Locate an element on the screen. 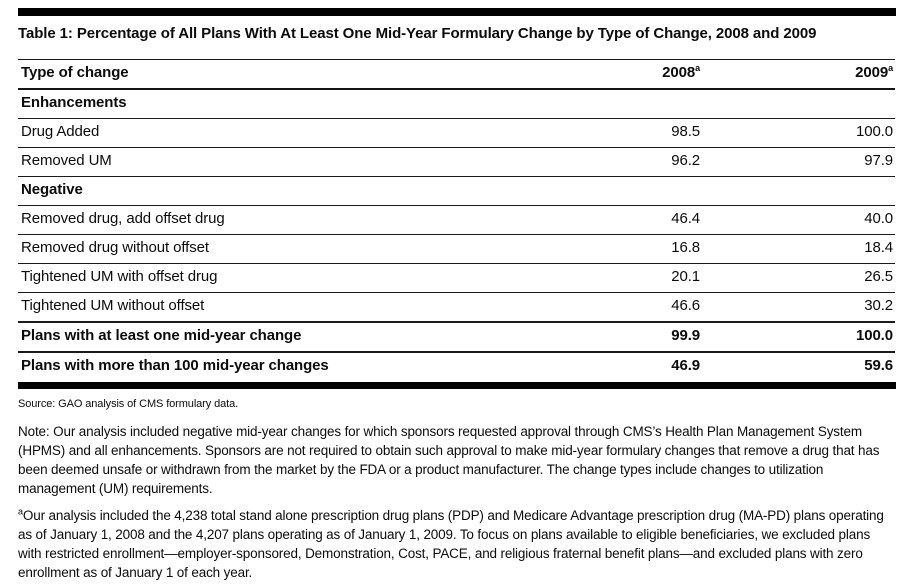 This screenshot has width=900, height=584. table-row: Removed drug without offset 16.8 18.4 is located at coordinates (456, 249).